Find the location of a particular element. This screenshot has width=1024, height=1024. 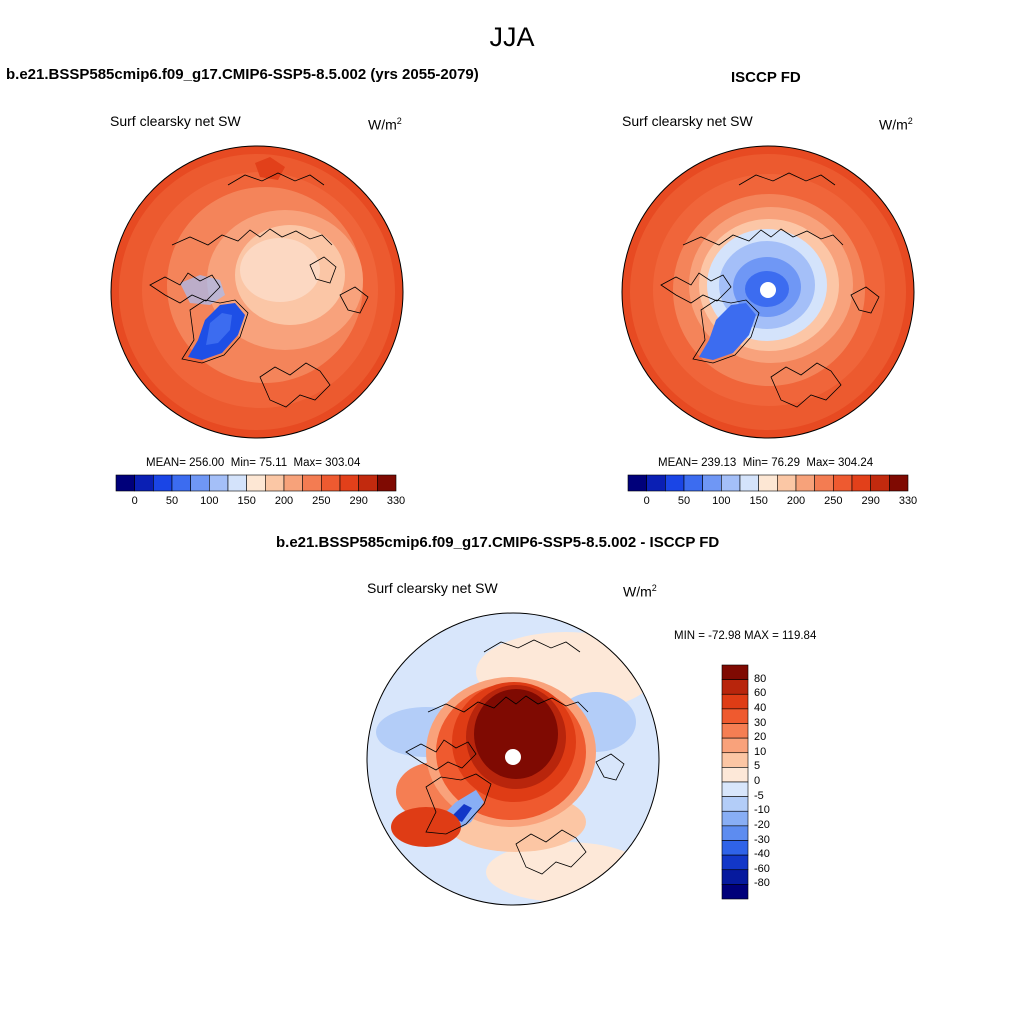

model-colorbar-tick-label: 200 is located at coordinates (284, 501).